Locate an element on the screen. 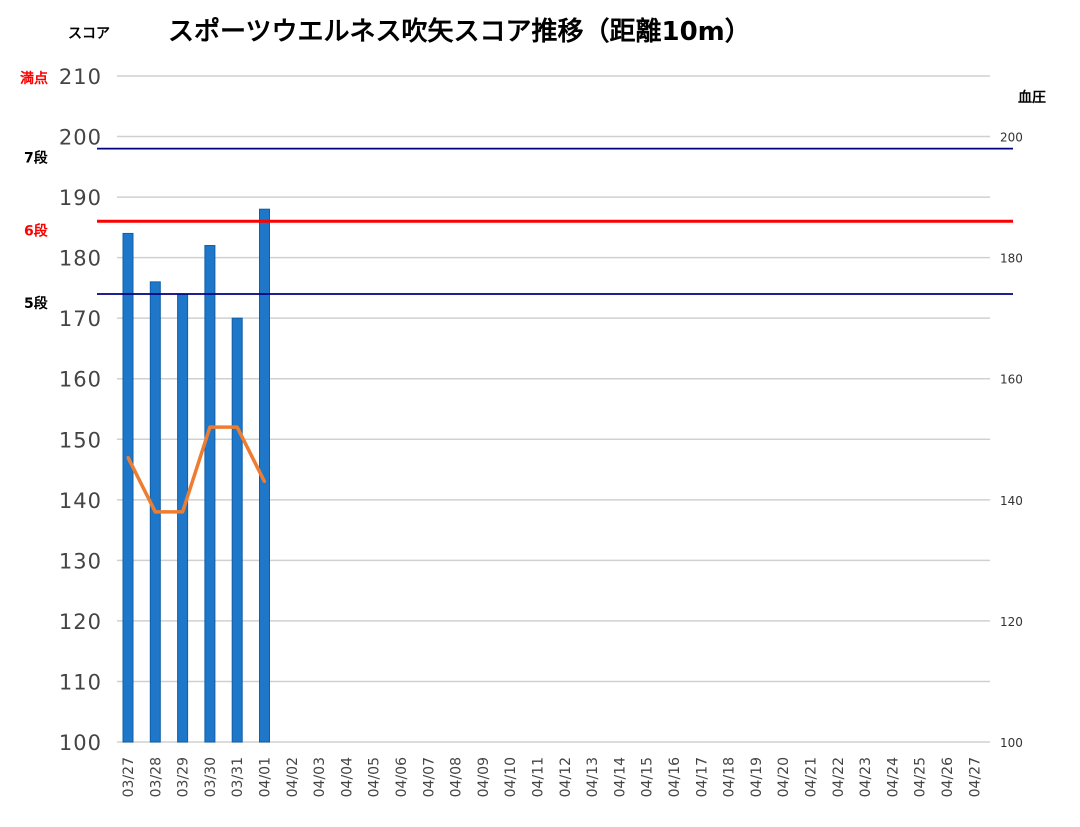  reference-line-label: 5段 is located at coordinates (36, 303).